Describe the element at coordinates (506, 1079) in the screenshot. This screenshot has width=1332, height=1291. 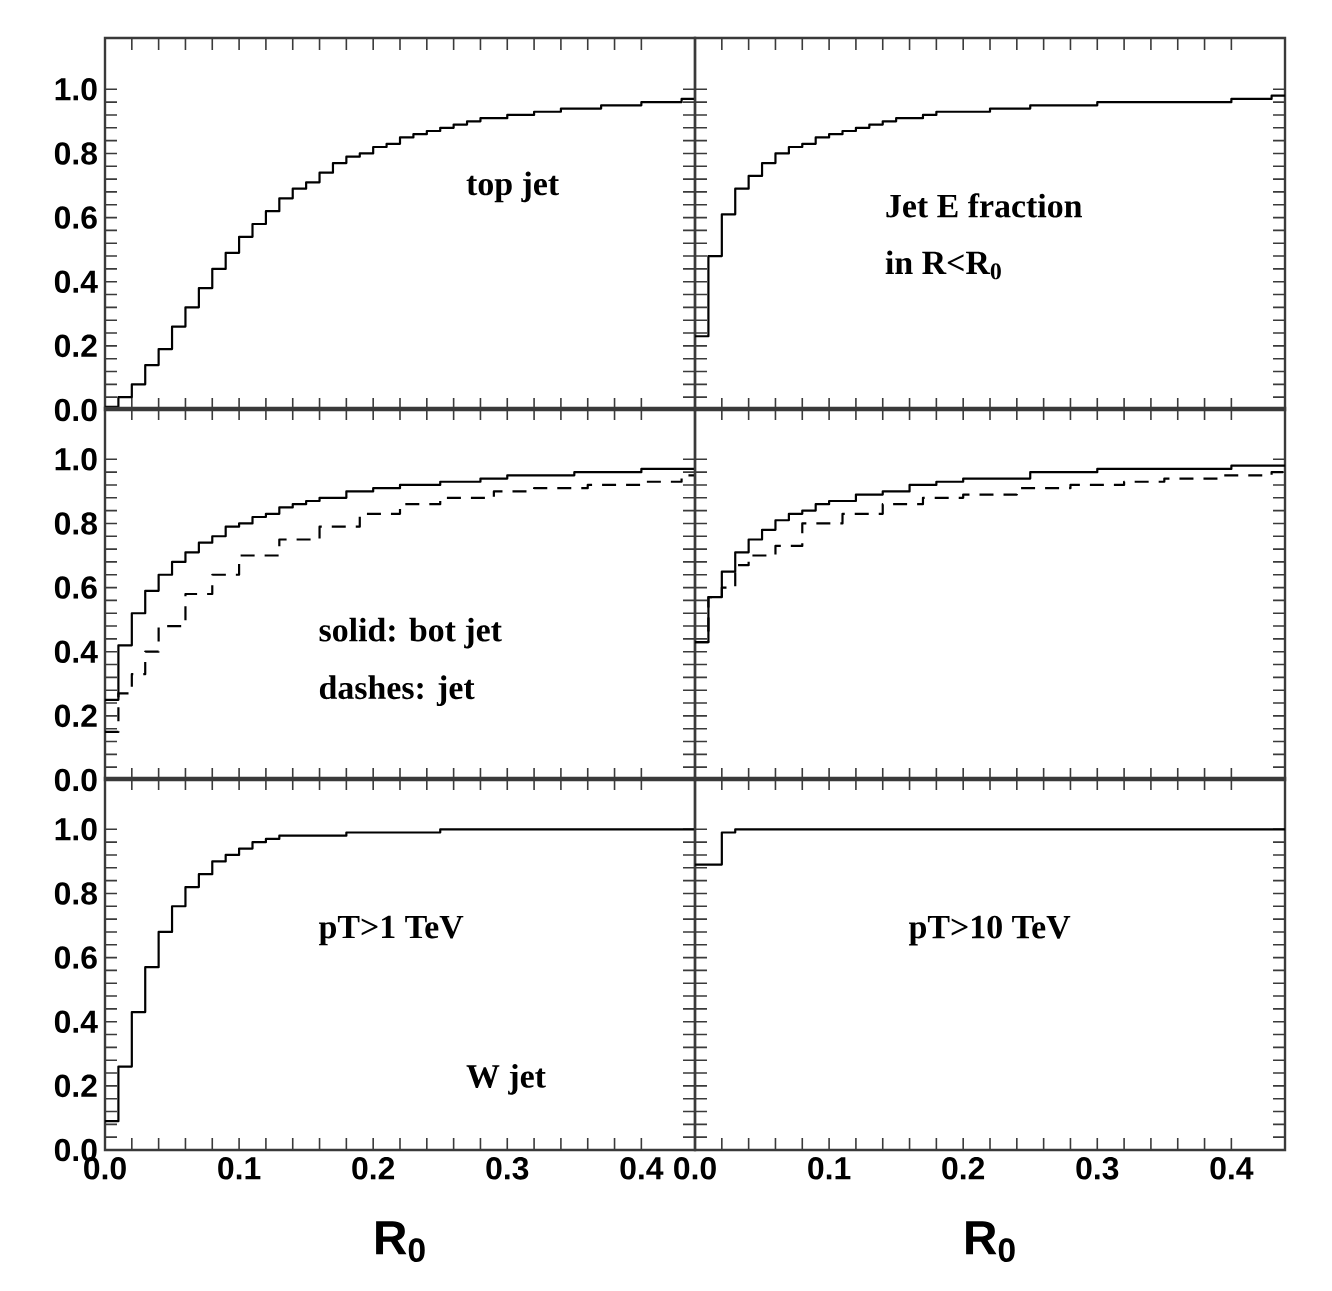
I see `annotation: W jet` at that location.